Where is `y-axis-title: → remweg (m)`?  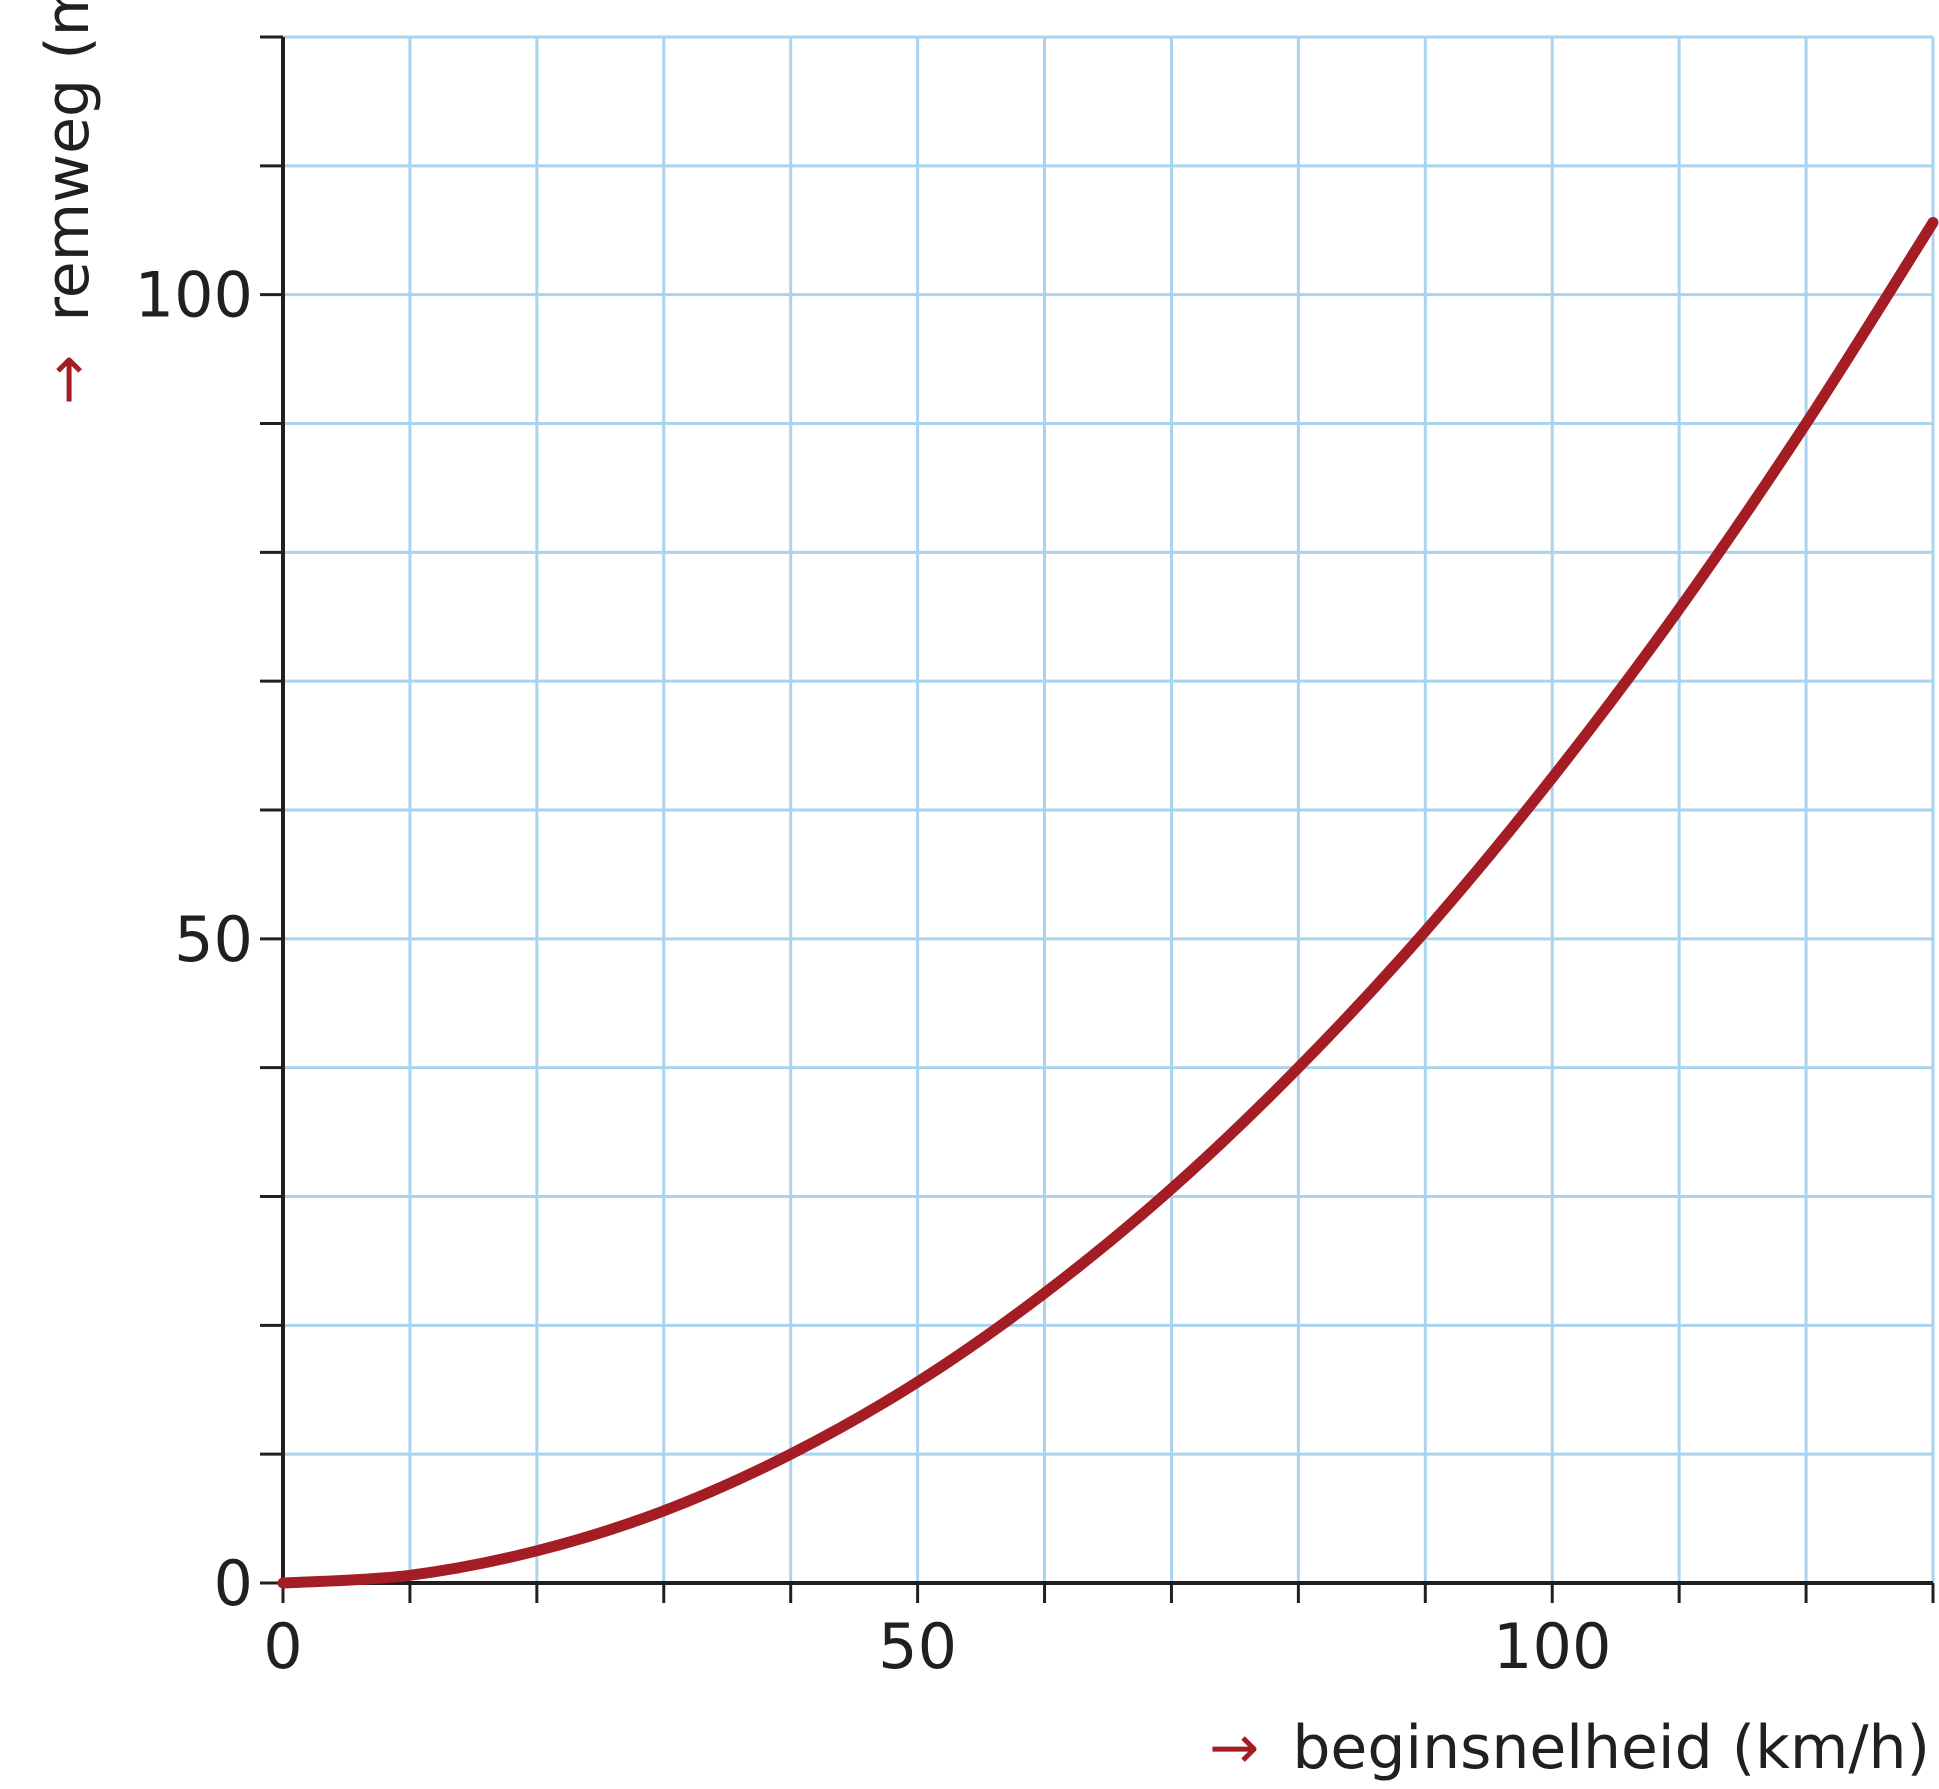
y-axis-title: → remweg (m) is located at coordinates (68, 202).